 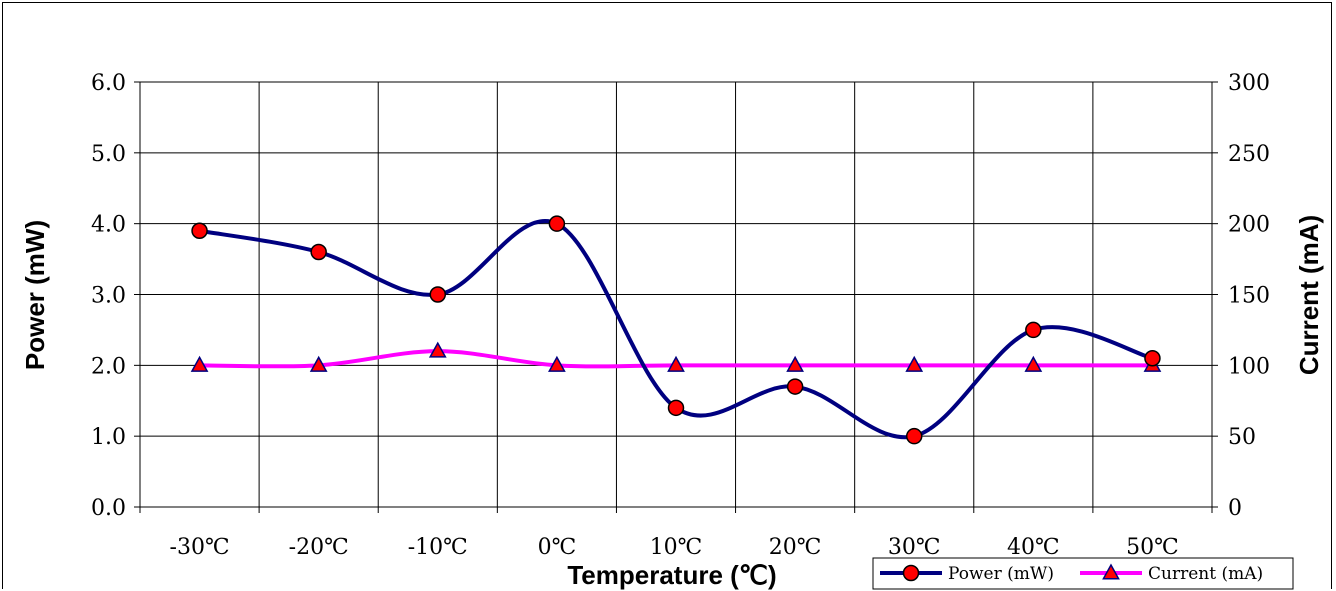 I want to click on left-tick-label: 4.0, so click(x=108, y=225).